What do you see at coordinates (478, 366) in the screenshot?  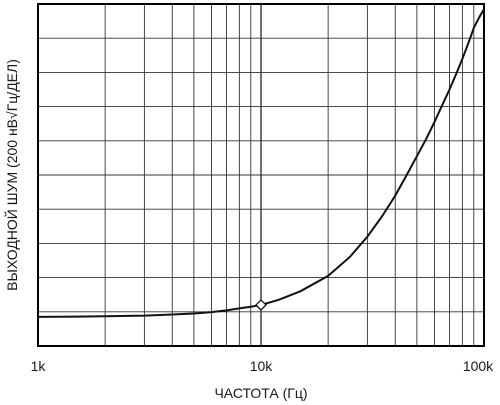 I see `x-tick-label: 100k` at bounding box center [478, 366].